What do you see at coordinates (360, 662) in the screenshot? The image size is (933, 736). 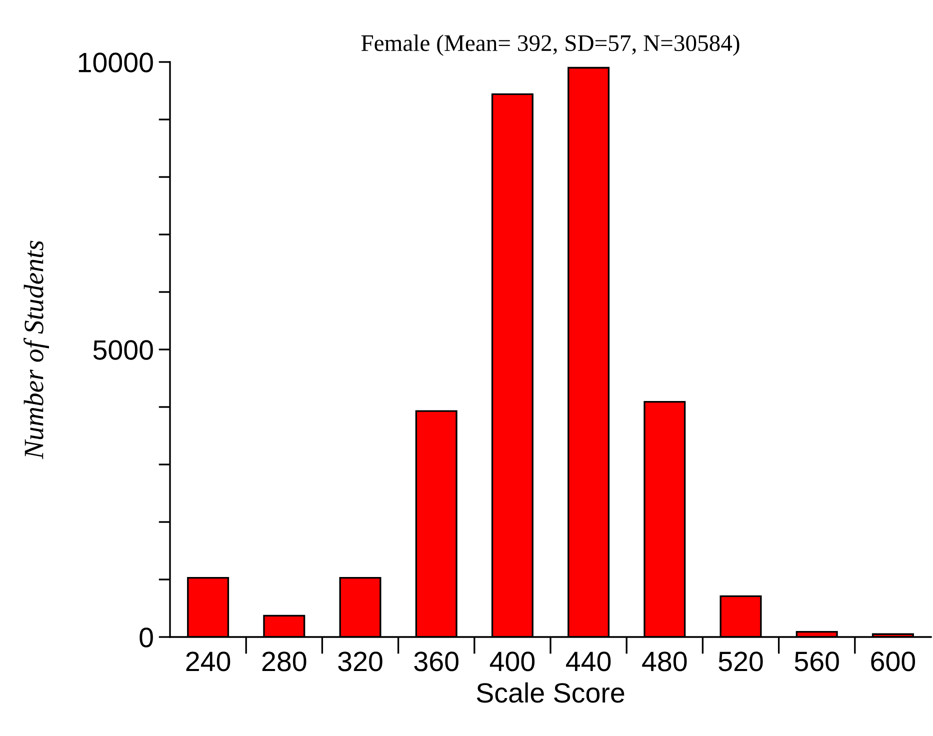 I see `x-tick-label: 320` at bounding box center [360, 662].